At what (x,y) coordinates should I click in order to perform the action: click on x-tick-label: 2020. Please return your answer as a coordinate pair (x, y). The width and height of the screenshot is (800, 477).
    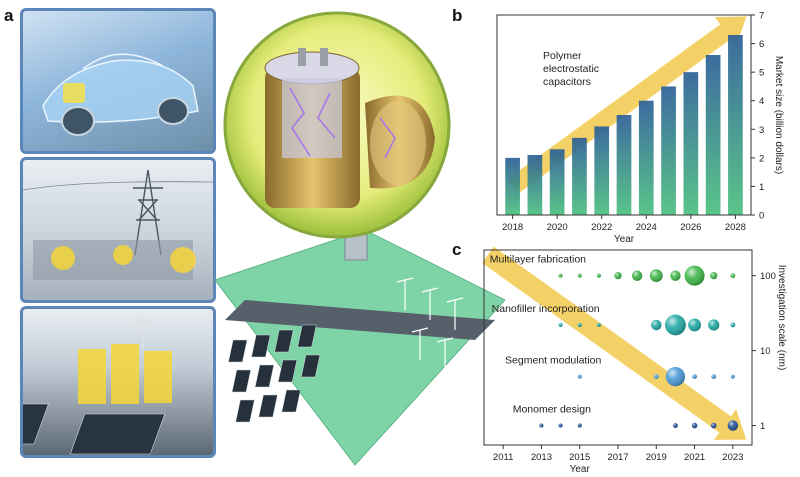
    Looking at the image, I should click on (557, 227).